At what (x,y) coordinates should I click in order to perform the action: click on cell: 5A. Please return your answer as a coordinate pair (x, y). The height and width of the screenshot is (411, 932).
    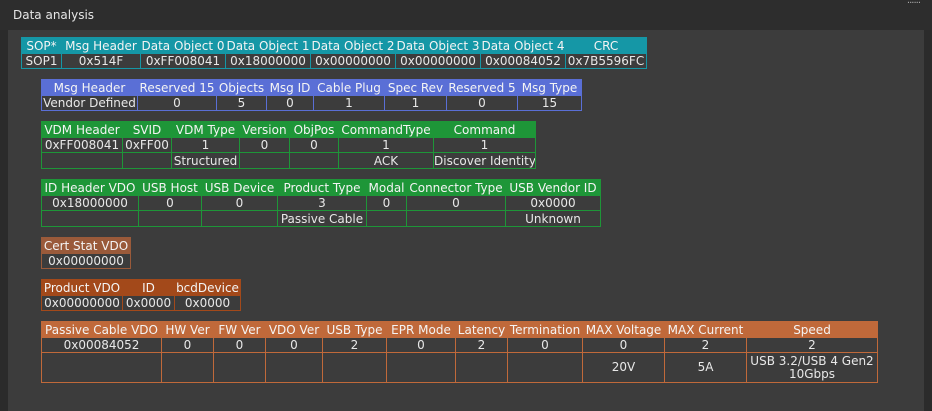
    Looking at the image, I should click on (705, 367).